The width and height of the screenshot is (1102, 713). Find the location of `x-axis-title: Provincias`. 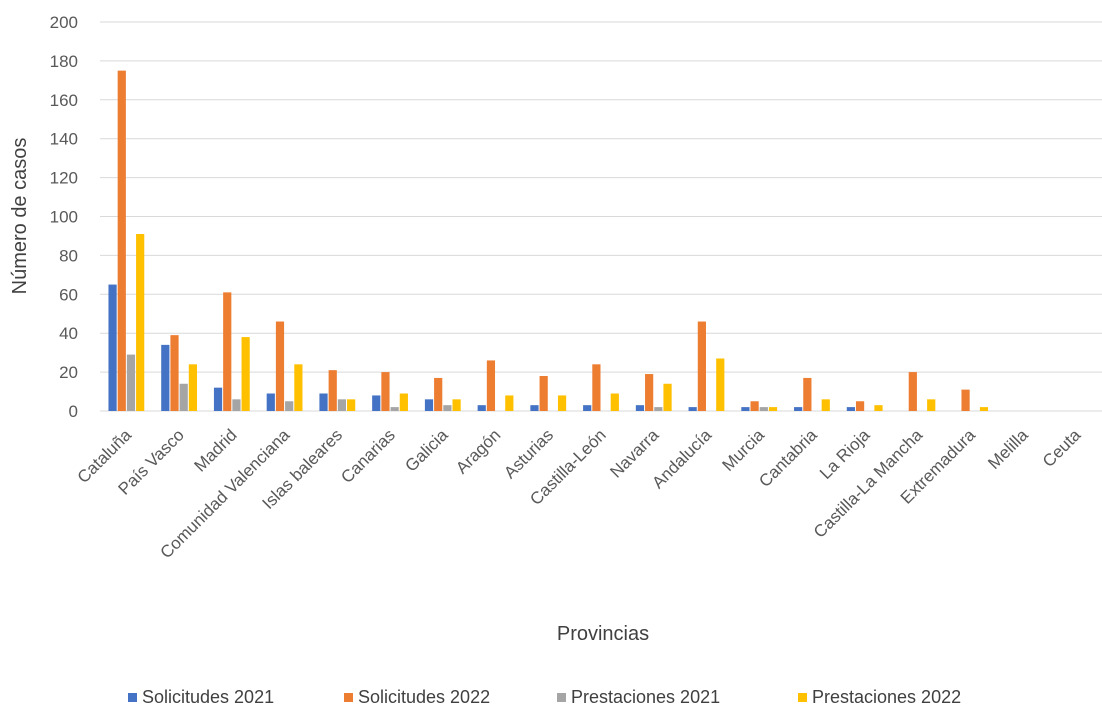

x-axis-title: Provincias is located at coordinates (603, 634).